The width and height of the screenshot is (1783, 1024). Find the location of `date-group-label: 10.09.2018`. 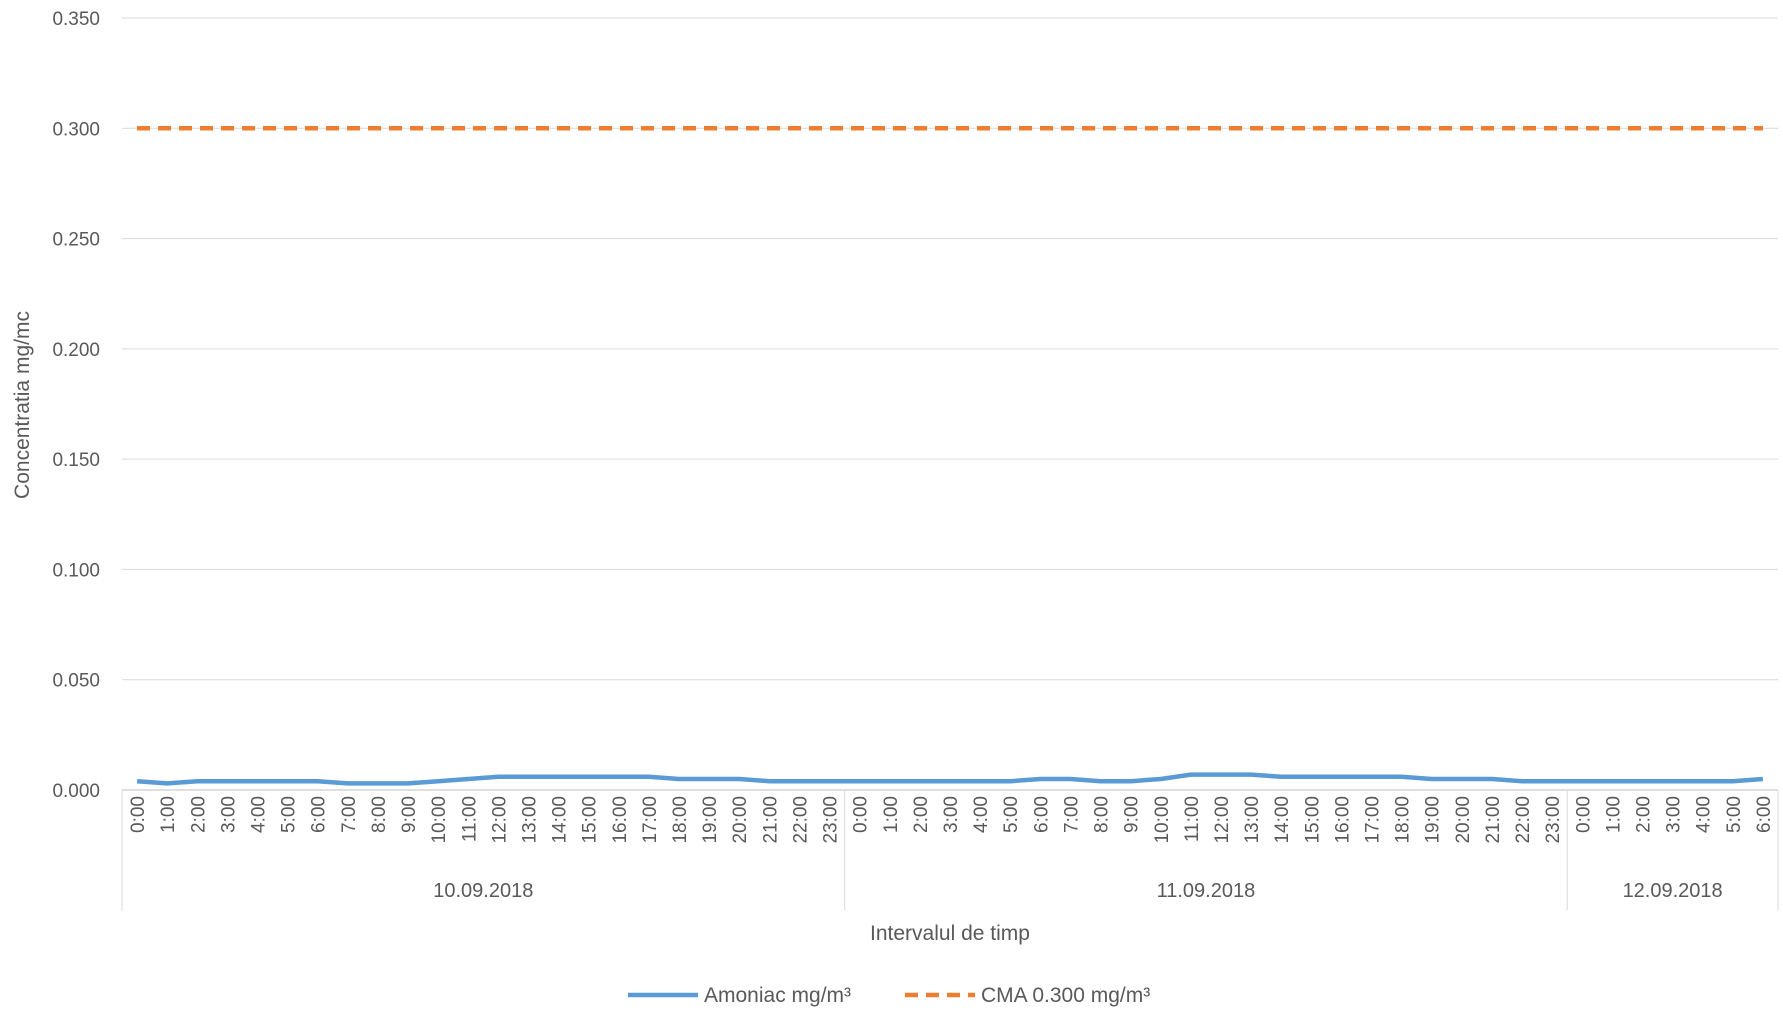

date-group-label: 10.09.2018 is located at coordinates (483, 891).